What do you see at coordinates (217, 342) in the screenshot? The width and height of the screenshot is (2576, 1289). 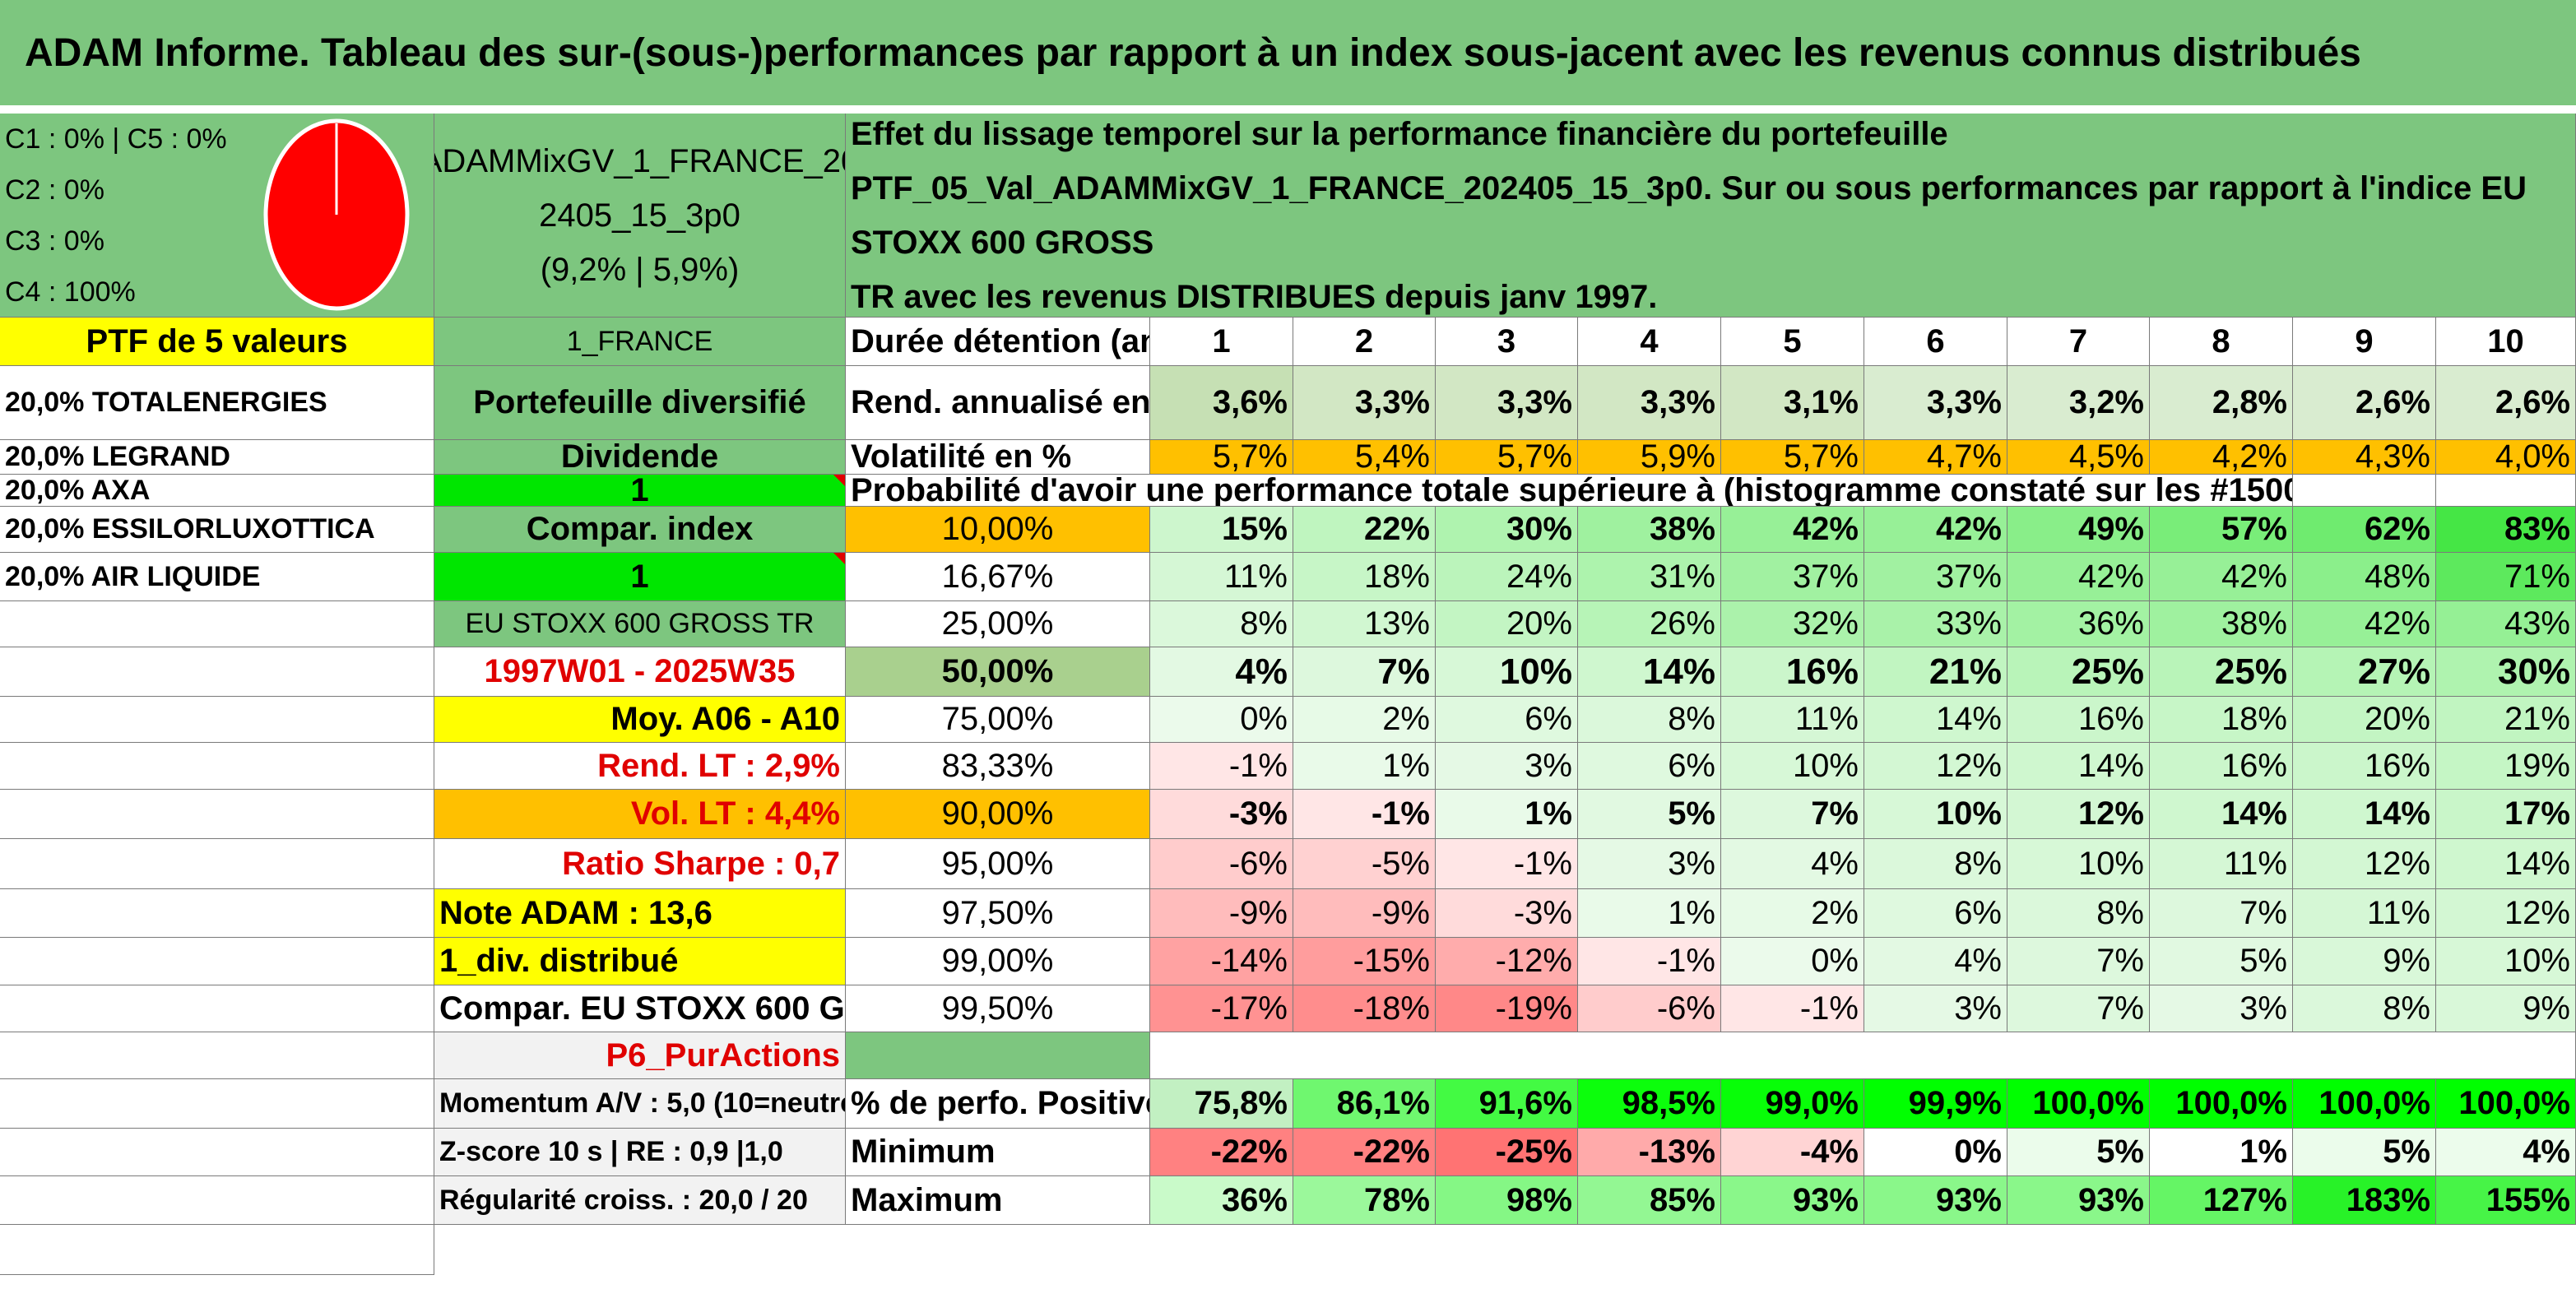 I see `ptf-header: PTF de 5 valeurs` at bounding box center [217, 342].